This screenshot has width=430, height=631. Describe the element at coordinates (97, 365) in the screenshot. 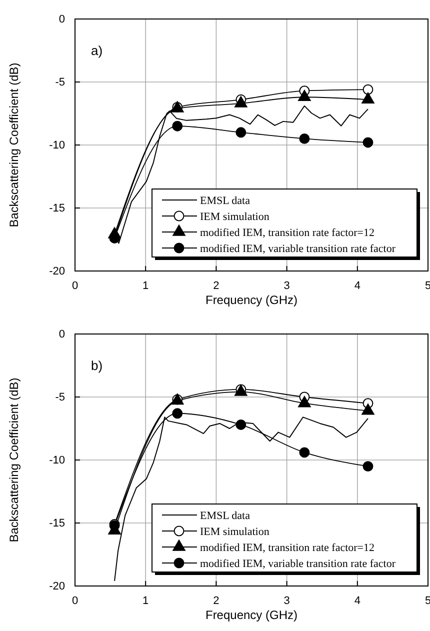

I see `annotation: b)` at that location.